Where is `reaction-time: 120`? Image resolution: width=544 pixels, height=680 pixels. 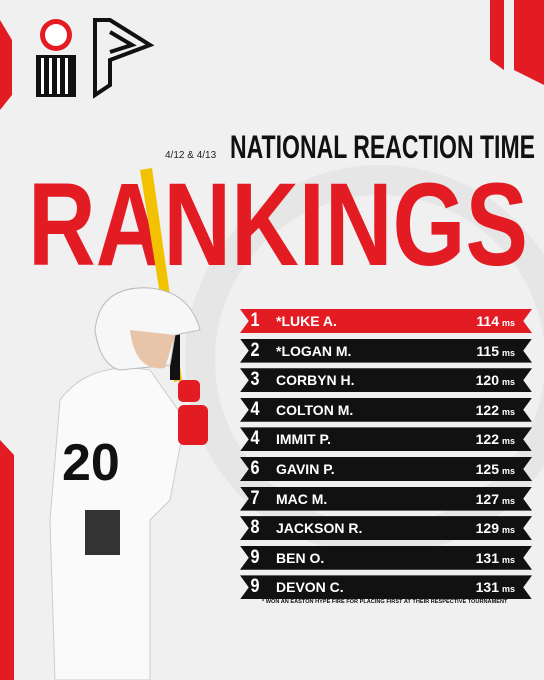 reaction-time: 120 is located at coordinates (487, 380).